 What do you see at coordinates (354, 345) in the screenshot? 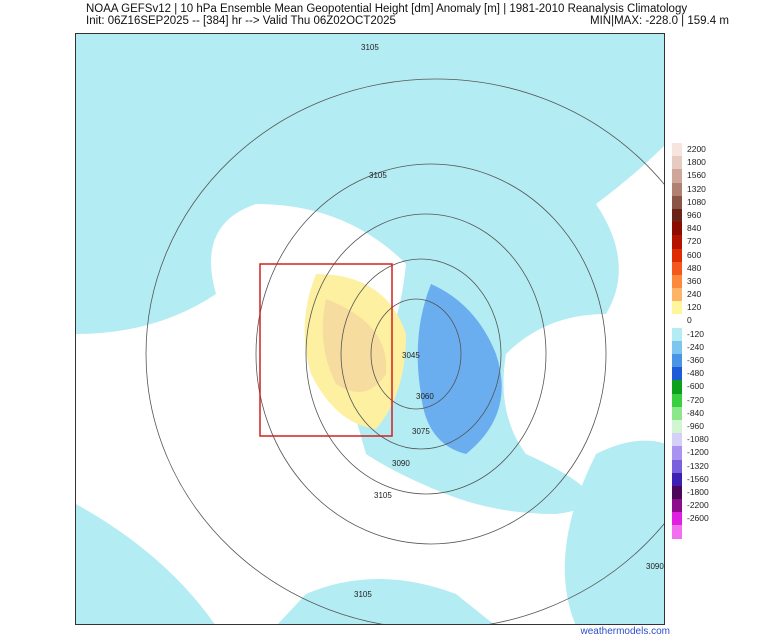
I see `positive-anomaly-core` at bounding box center [354, 345].